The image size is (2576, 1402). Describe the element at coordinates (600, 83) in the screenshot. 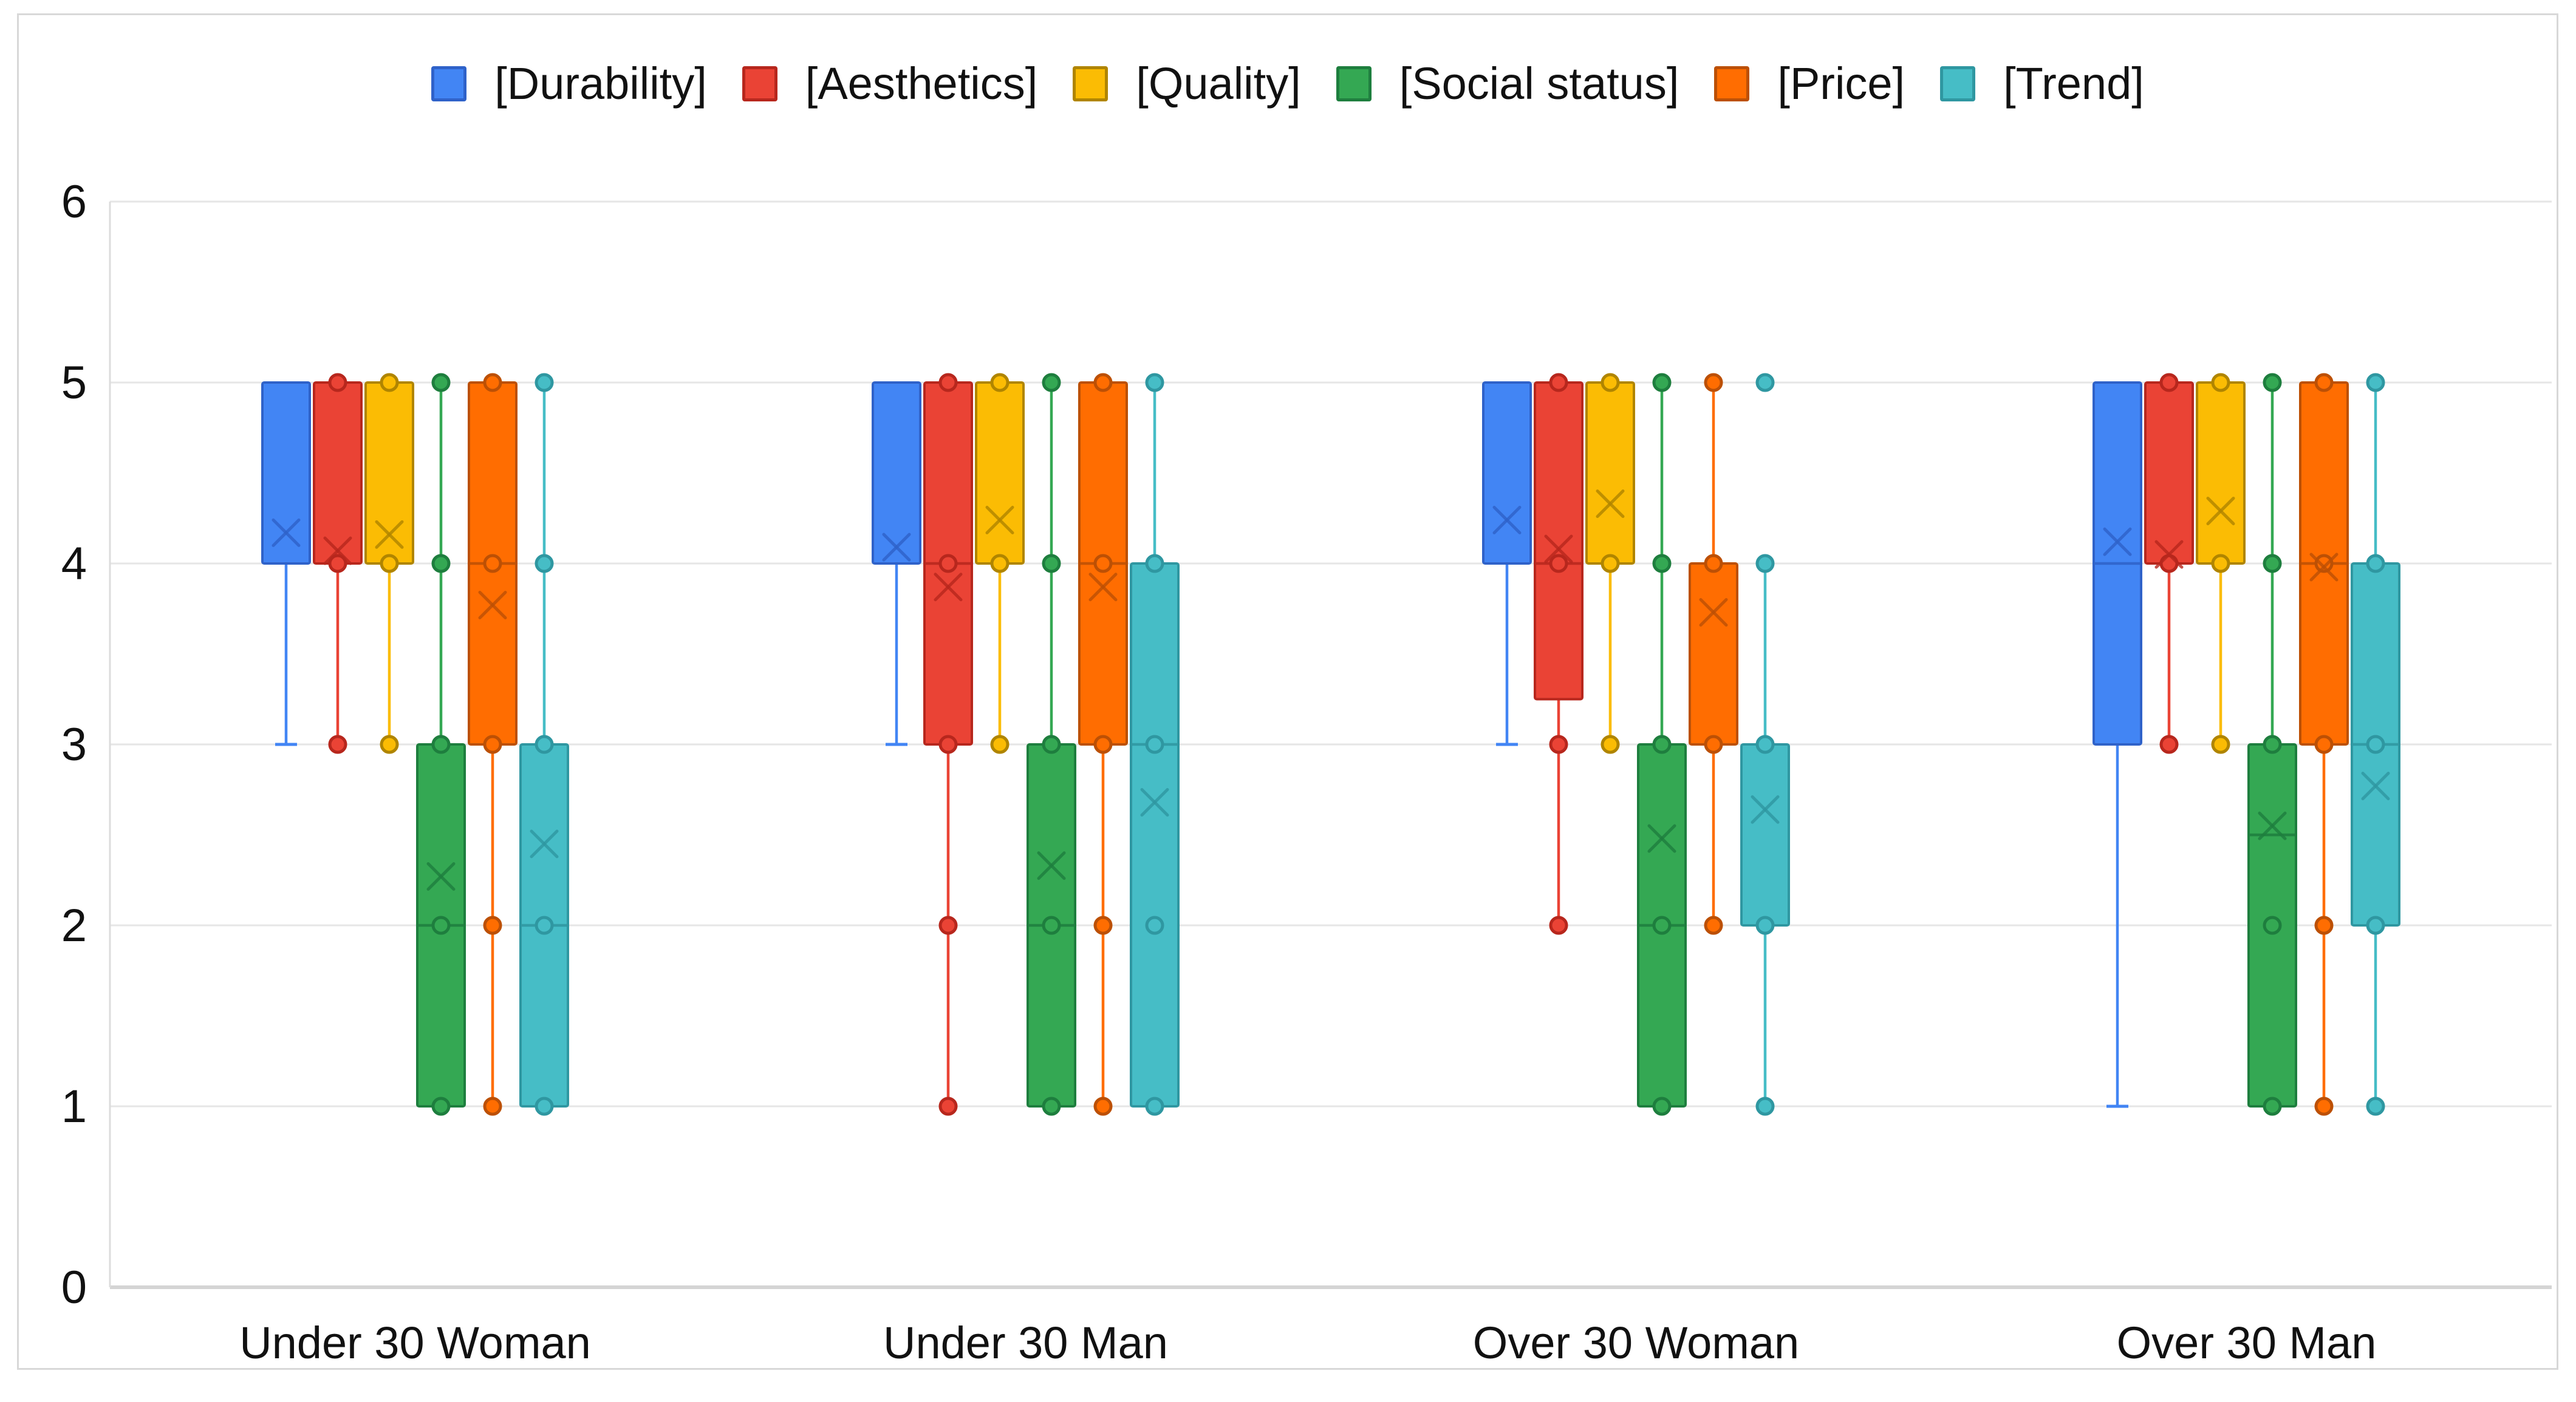

I see `legend-label-durability: [Durability]` at that location.